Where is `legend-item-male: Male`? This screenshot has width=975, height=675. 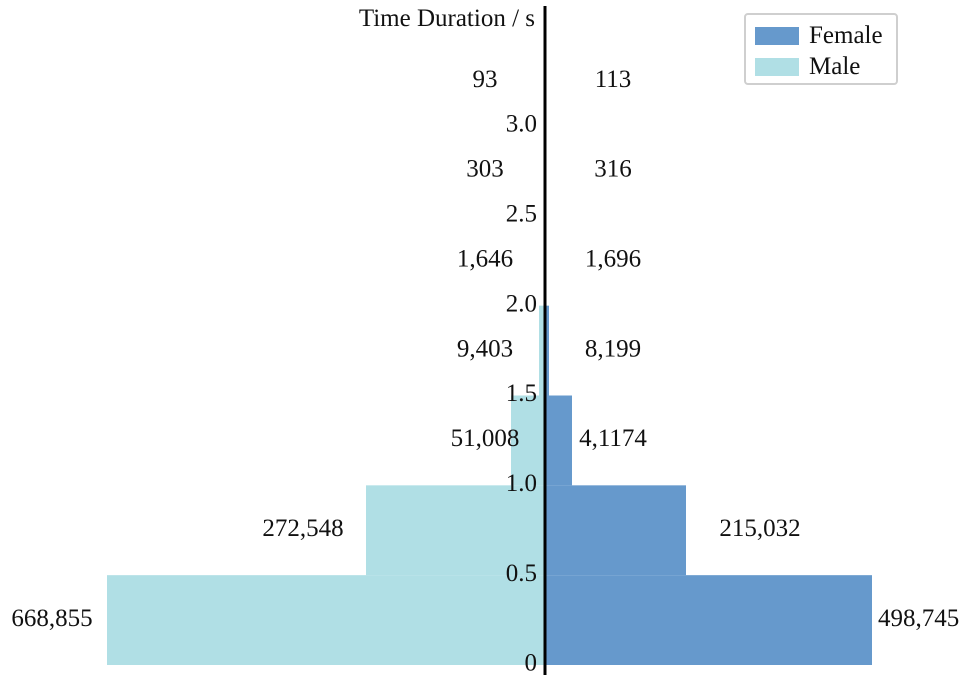 legend-item-male: Male is located at coordinates (807, 67).